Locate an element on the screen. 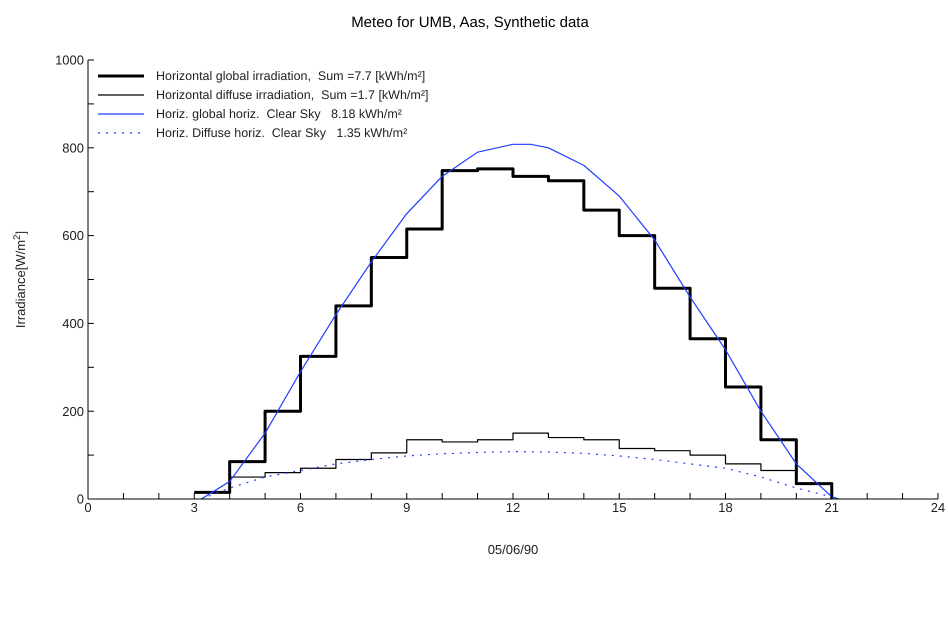 Image resolution: width=948 pixels, height=628 pixels. x-tick-label: 24 is located at coordinates (938, 508).